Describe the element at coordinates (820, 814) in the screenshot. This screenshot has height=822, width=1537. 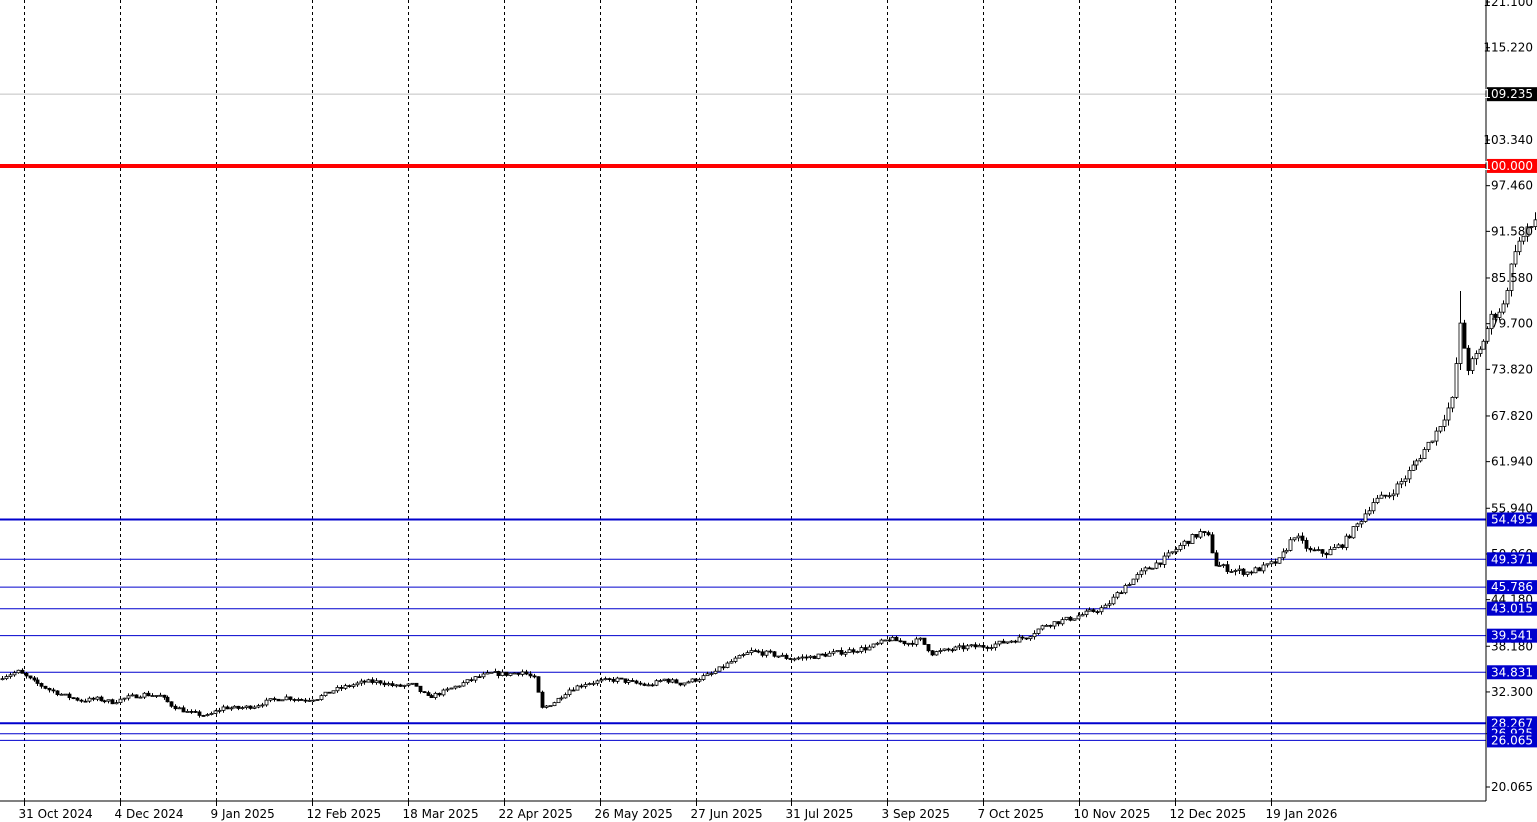
I see `x-tick-label: 31 Jul 2025` at that location.